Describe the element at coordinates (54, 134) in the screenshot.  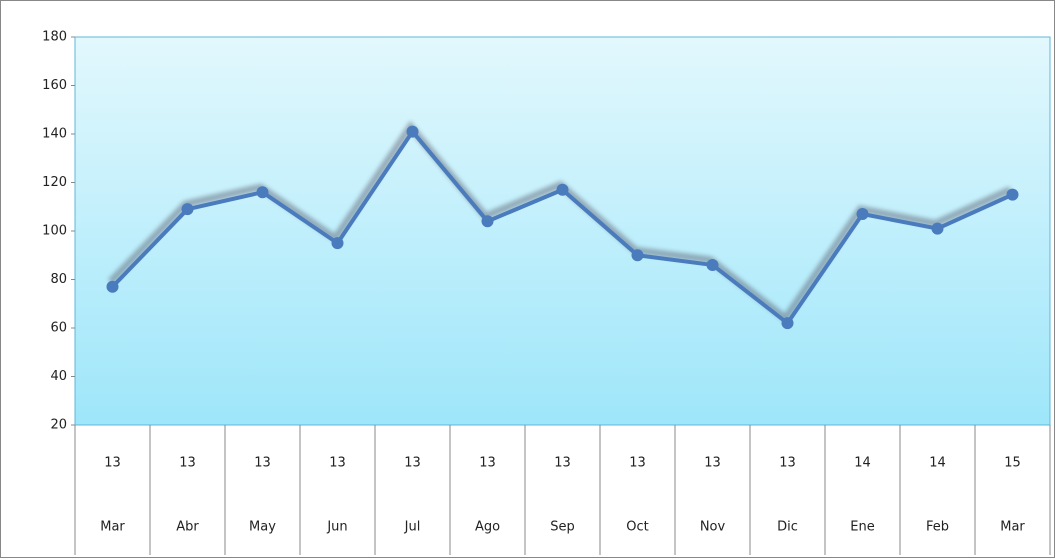
I see `y-tick-label: 140` at that location.